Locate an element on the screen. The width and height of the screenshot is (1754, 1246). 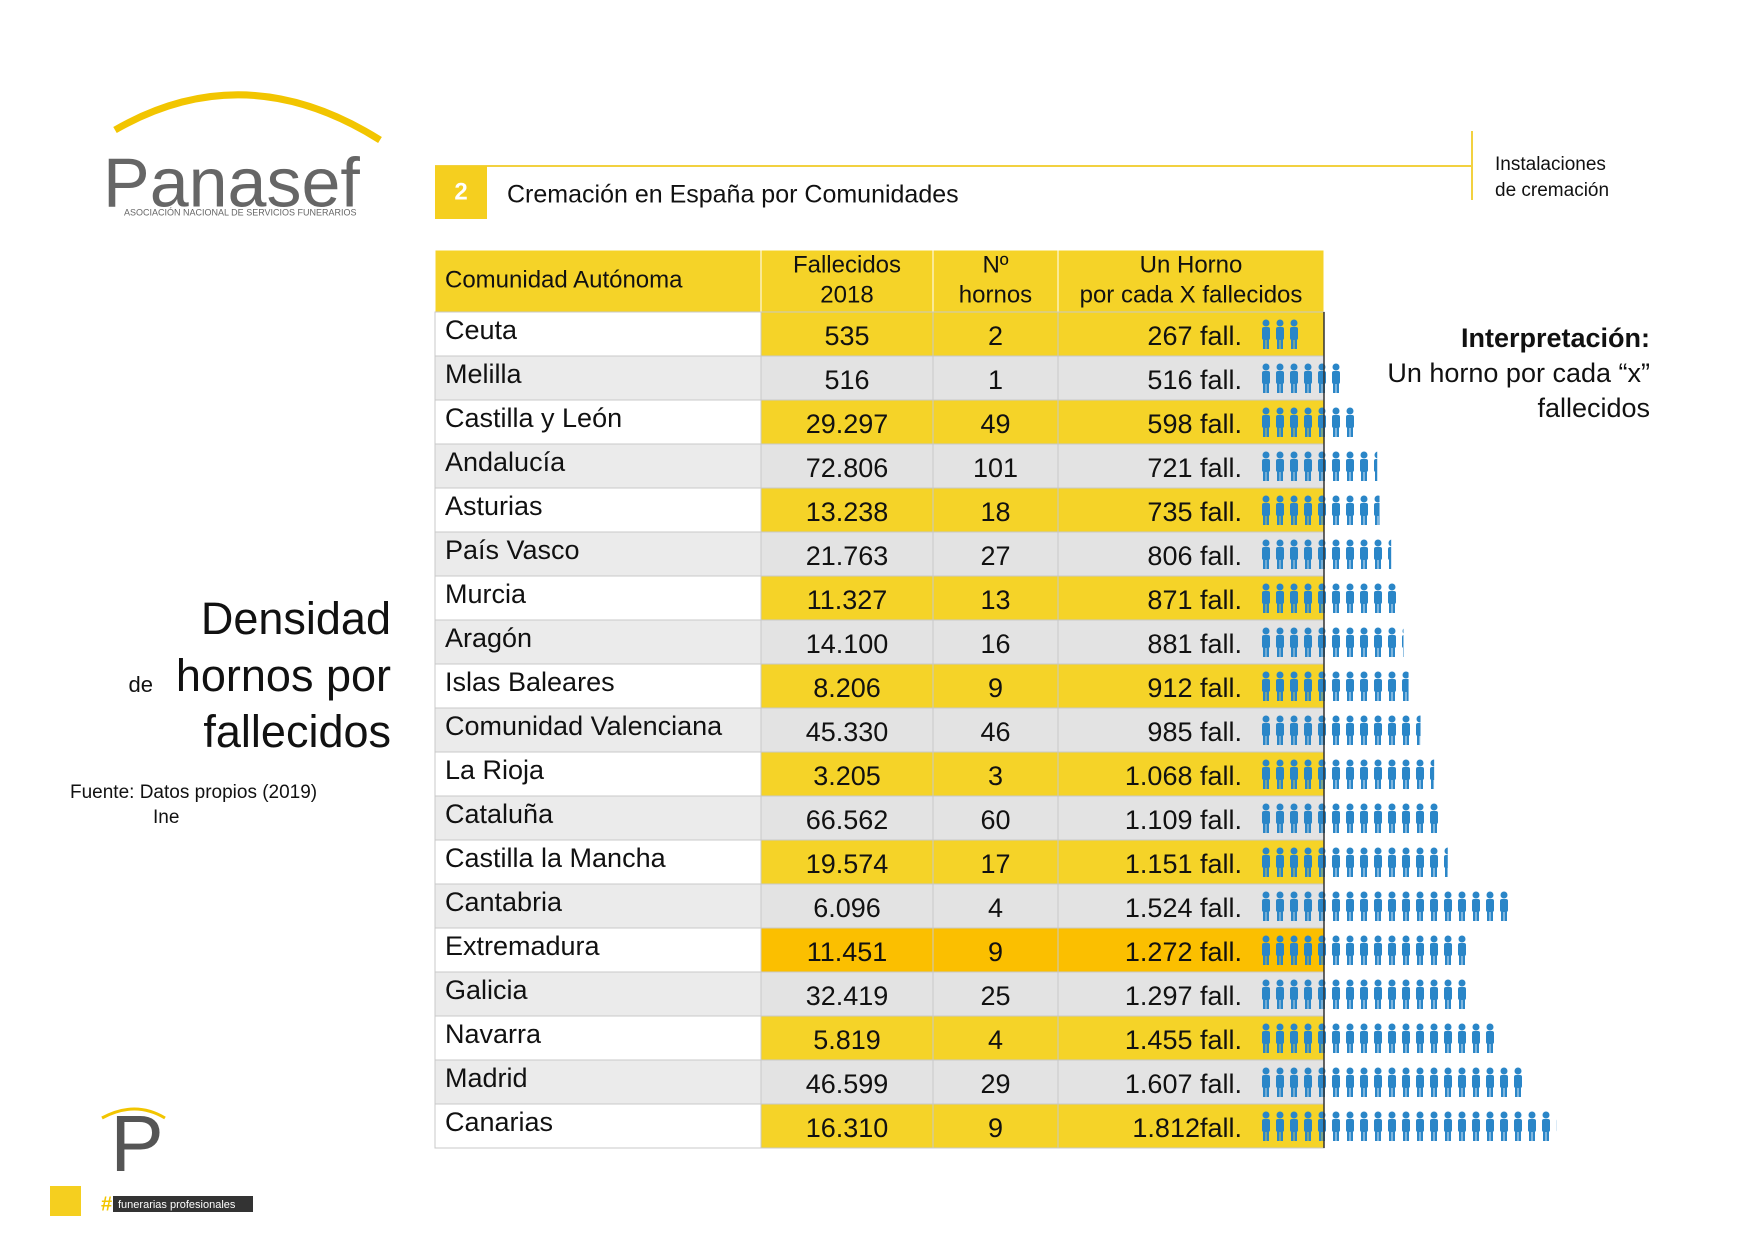
cell-text: 9 is located at coordinates (995, 952).